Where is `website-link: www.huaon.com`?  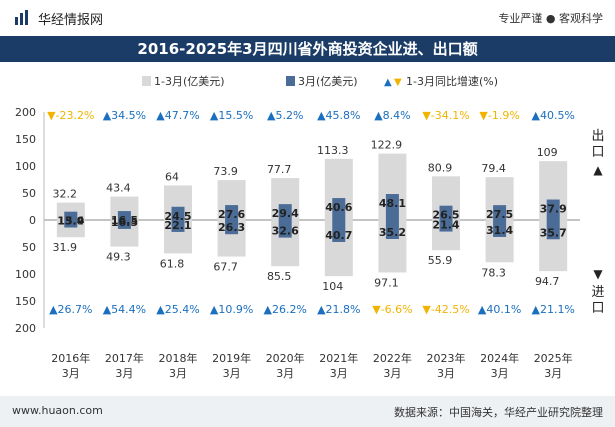
website-link: www.huaon.com is located at coordinates (57, 410).